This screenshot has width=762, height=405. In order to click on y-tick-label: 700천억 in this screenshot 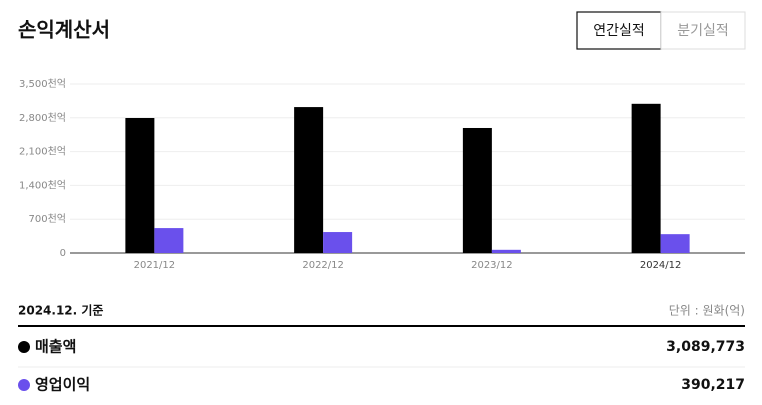, I will do `click(48, 219)`.